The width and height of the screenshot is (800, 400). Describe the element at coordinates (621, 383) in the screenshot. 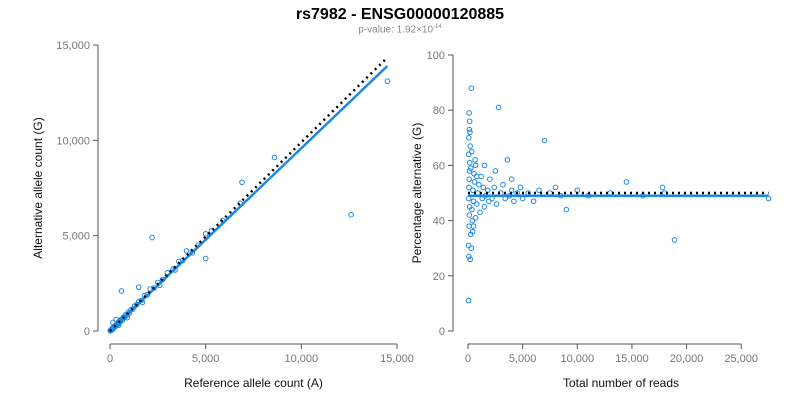

I see `x-axis-title: Total number of reads` at that location.